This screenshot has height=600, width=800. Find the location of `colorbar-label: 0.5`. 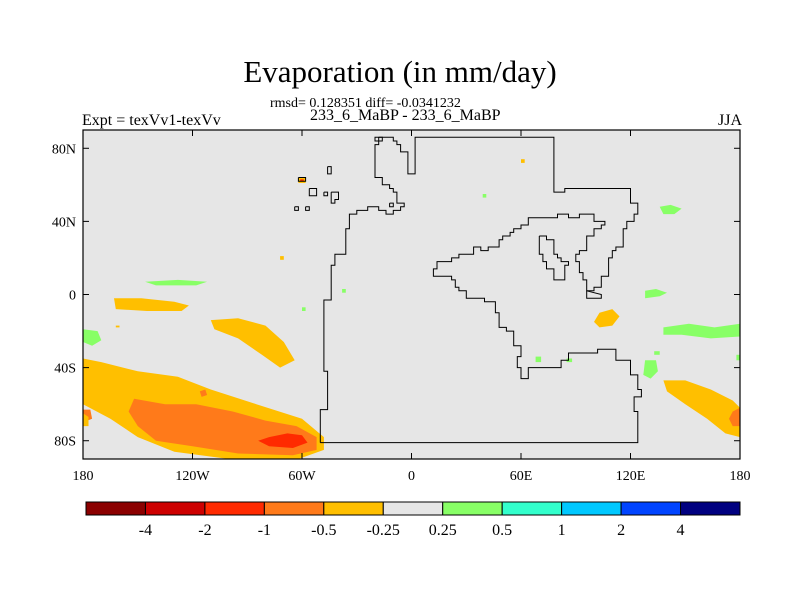

colorbar-label: 0.5 is located at coordinates (502, 530).